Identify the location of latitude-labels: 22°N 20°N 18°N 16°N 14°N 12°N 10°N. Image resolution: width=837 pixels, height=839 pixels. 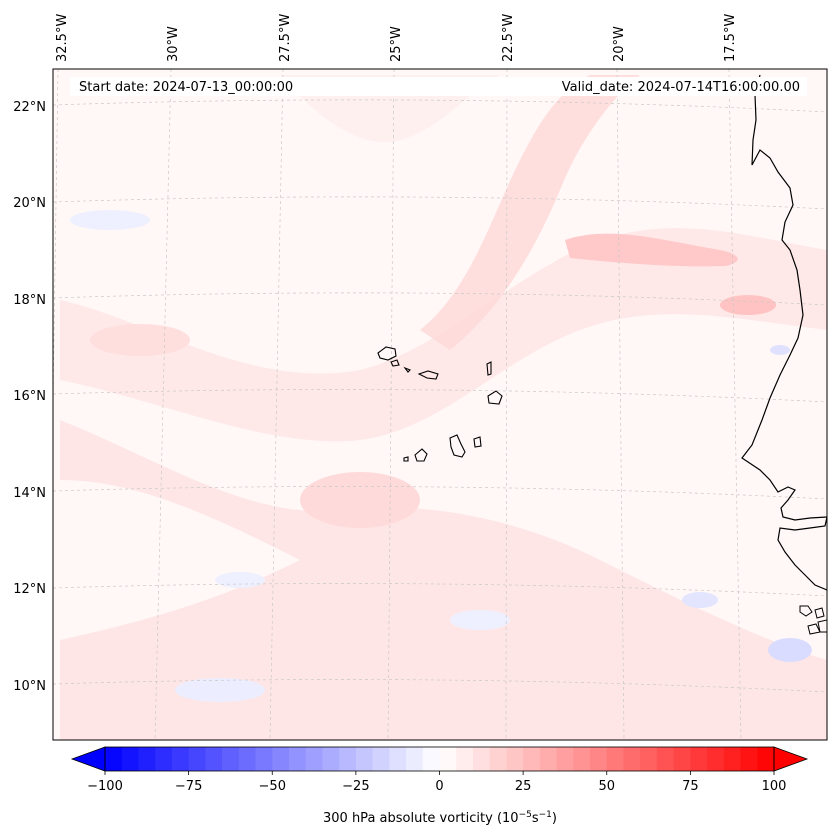
(29, 397).